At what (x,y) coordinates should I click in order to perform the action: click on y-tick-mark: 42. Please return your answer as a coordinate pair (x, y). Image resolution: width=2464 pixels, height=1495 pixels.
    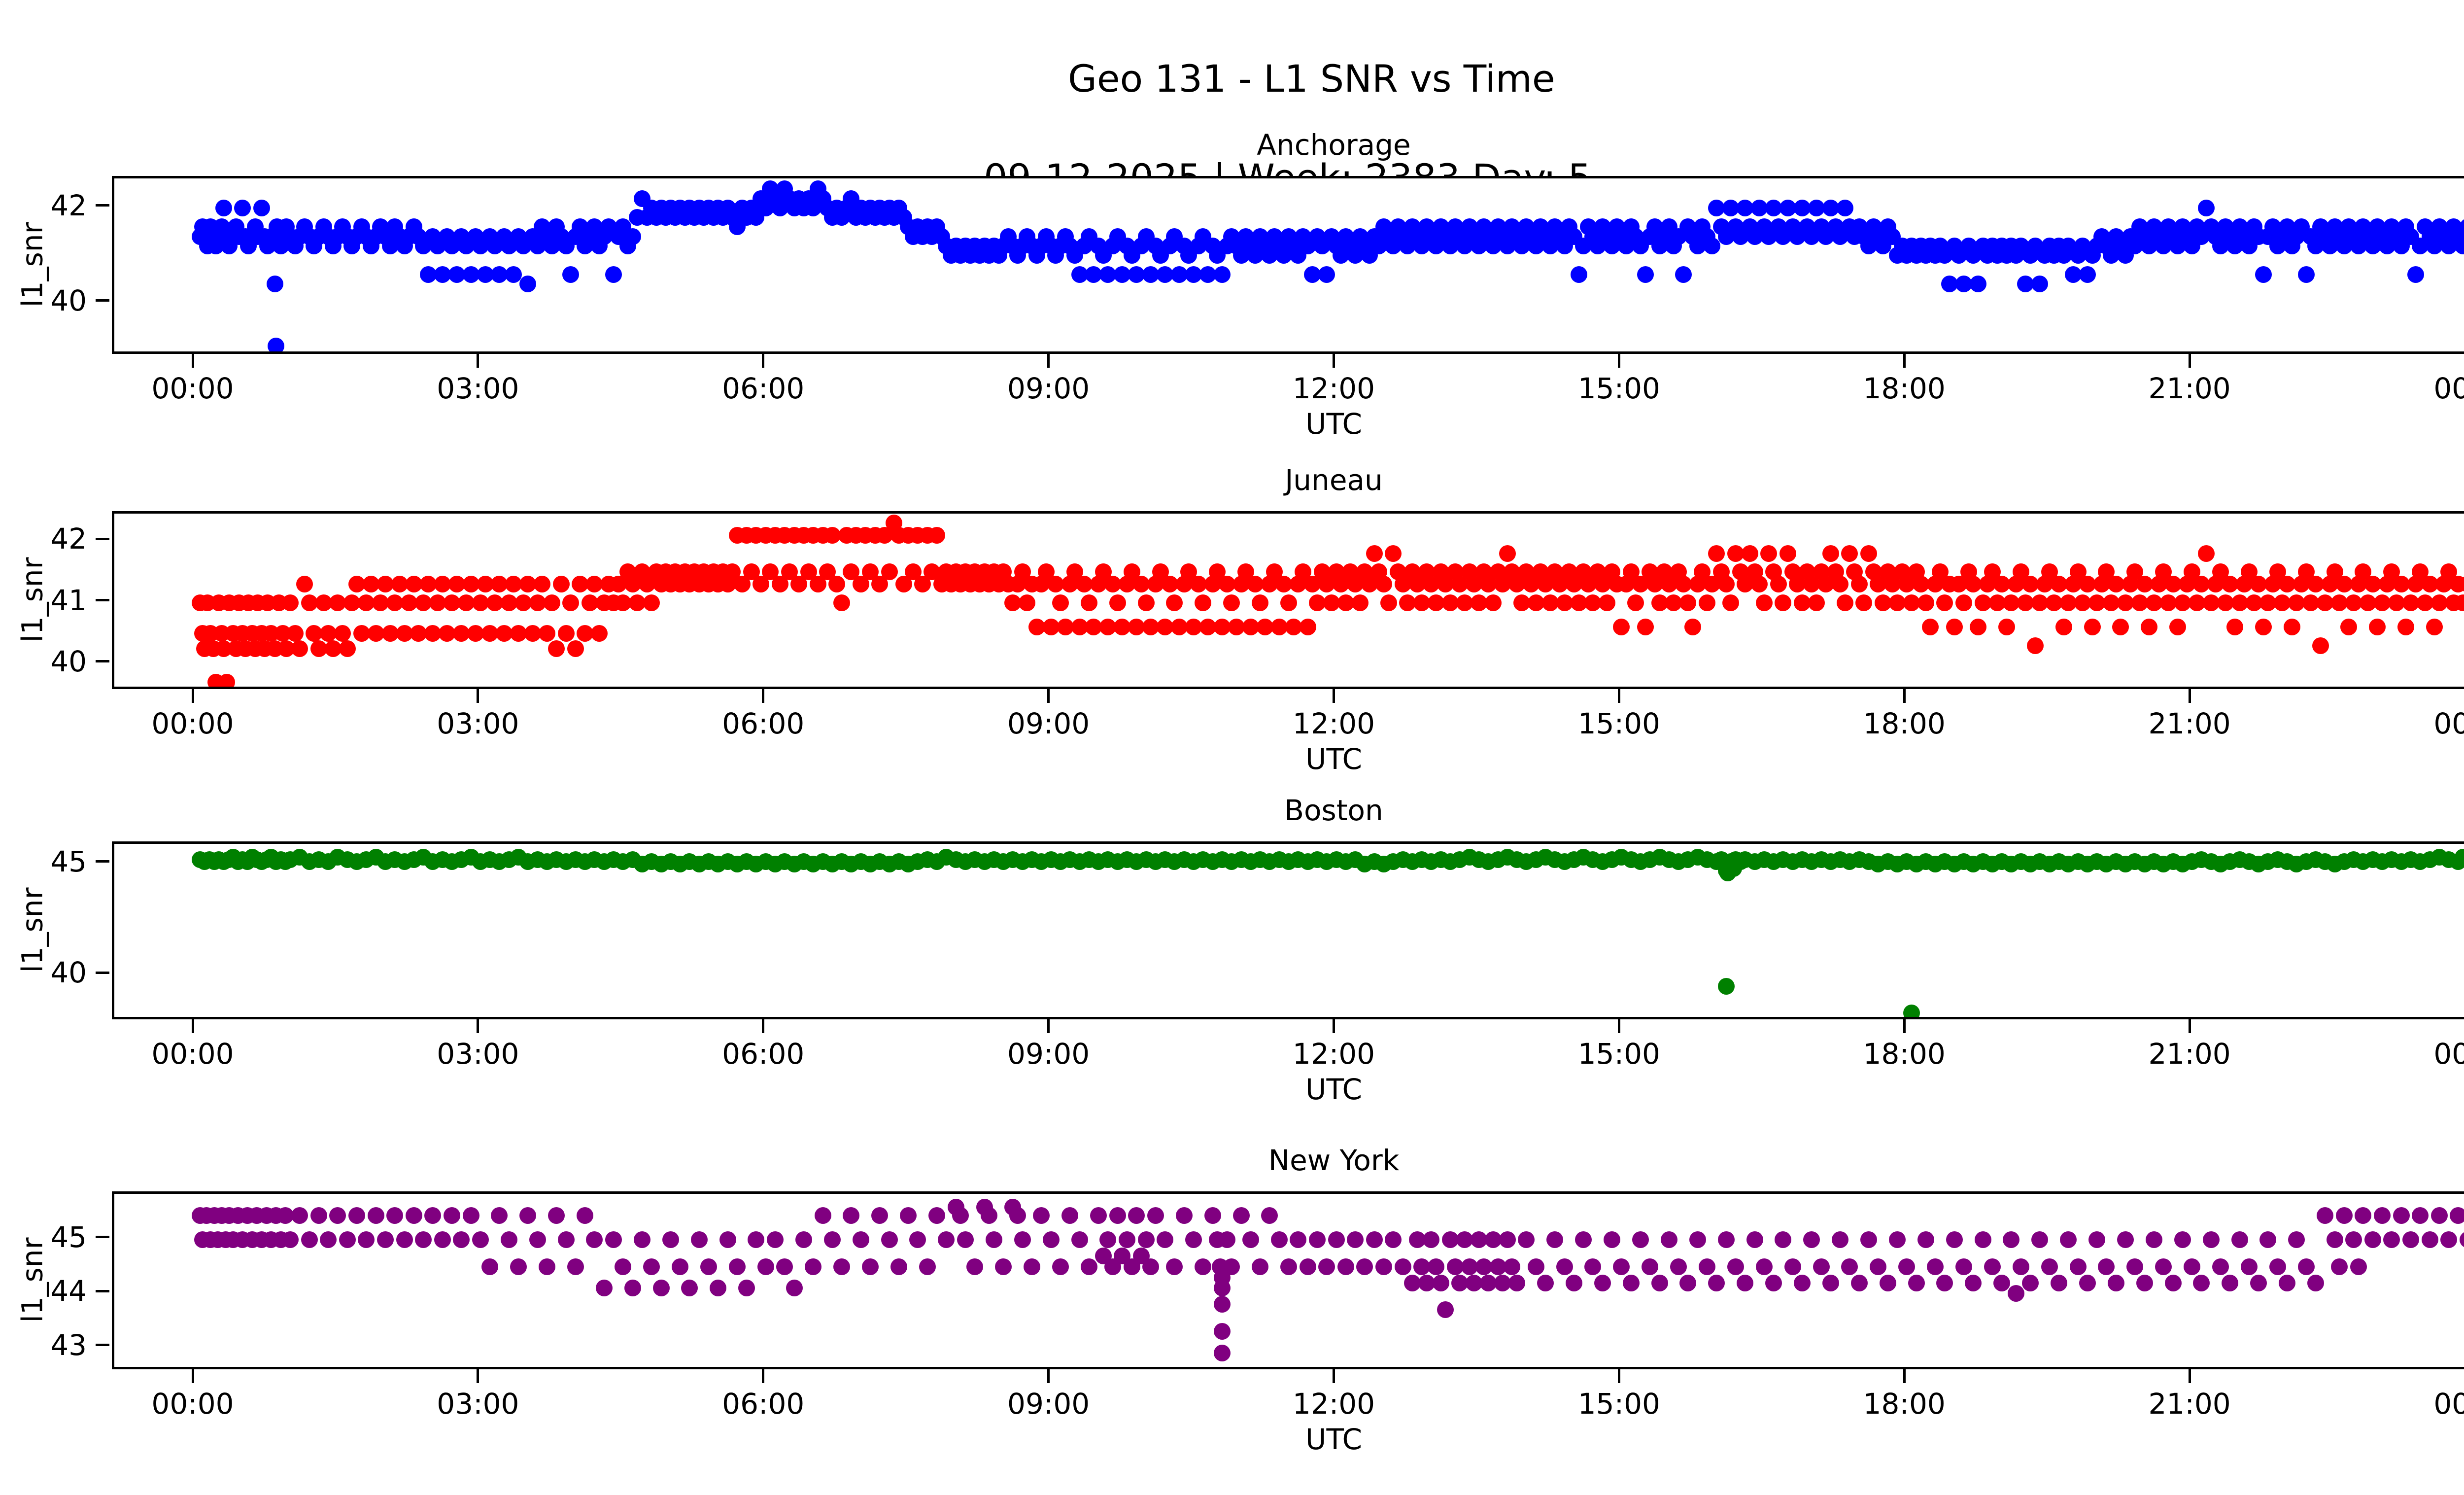
    Looking at the image, I should click on (79, 205).